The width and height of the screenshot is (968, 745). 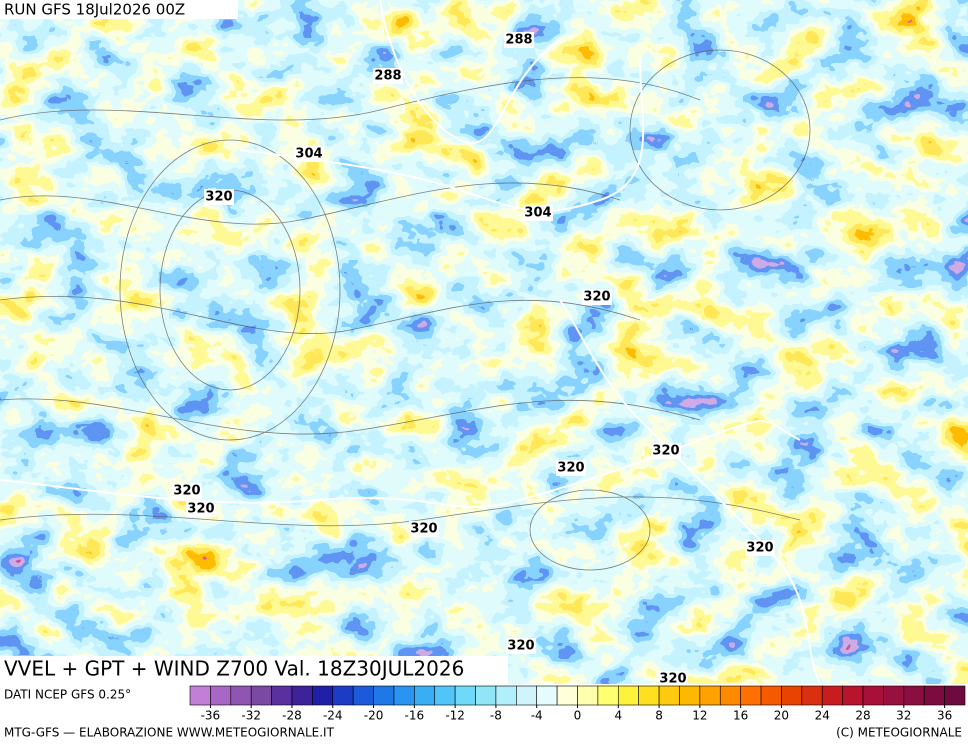 I want to click on colorbar-tick-label: -20, so click(x=374, y=716).